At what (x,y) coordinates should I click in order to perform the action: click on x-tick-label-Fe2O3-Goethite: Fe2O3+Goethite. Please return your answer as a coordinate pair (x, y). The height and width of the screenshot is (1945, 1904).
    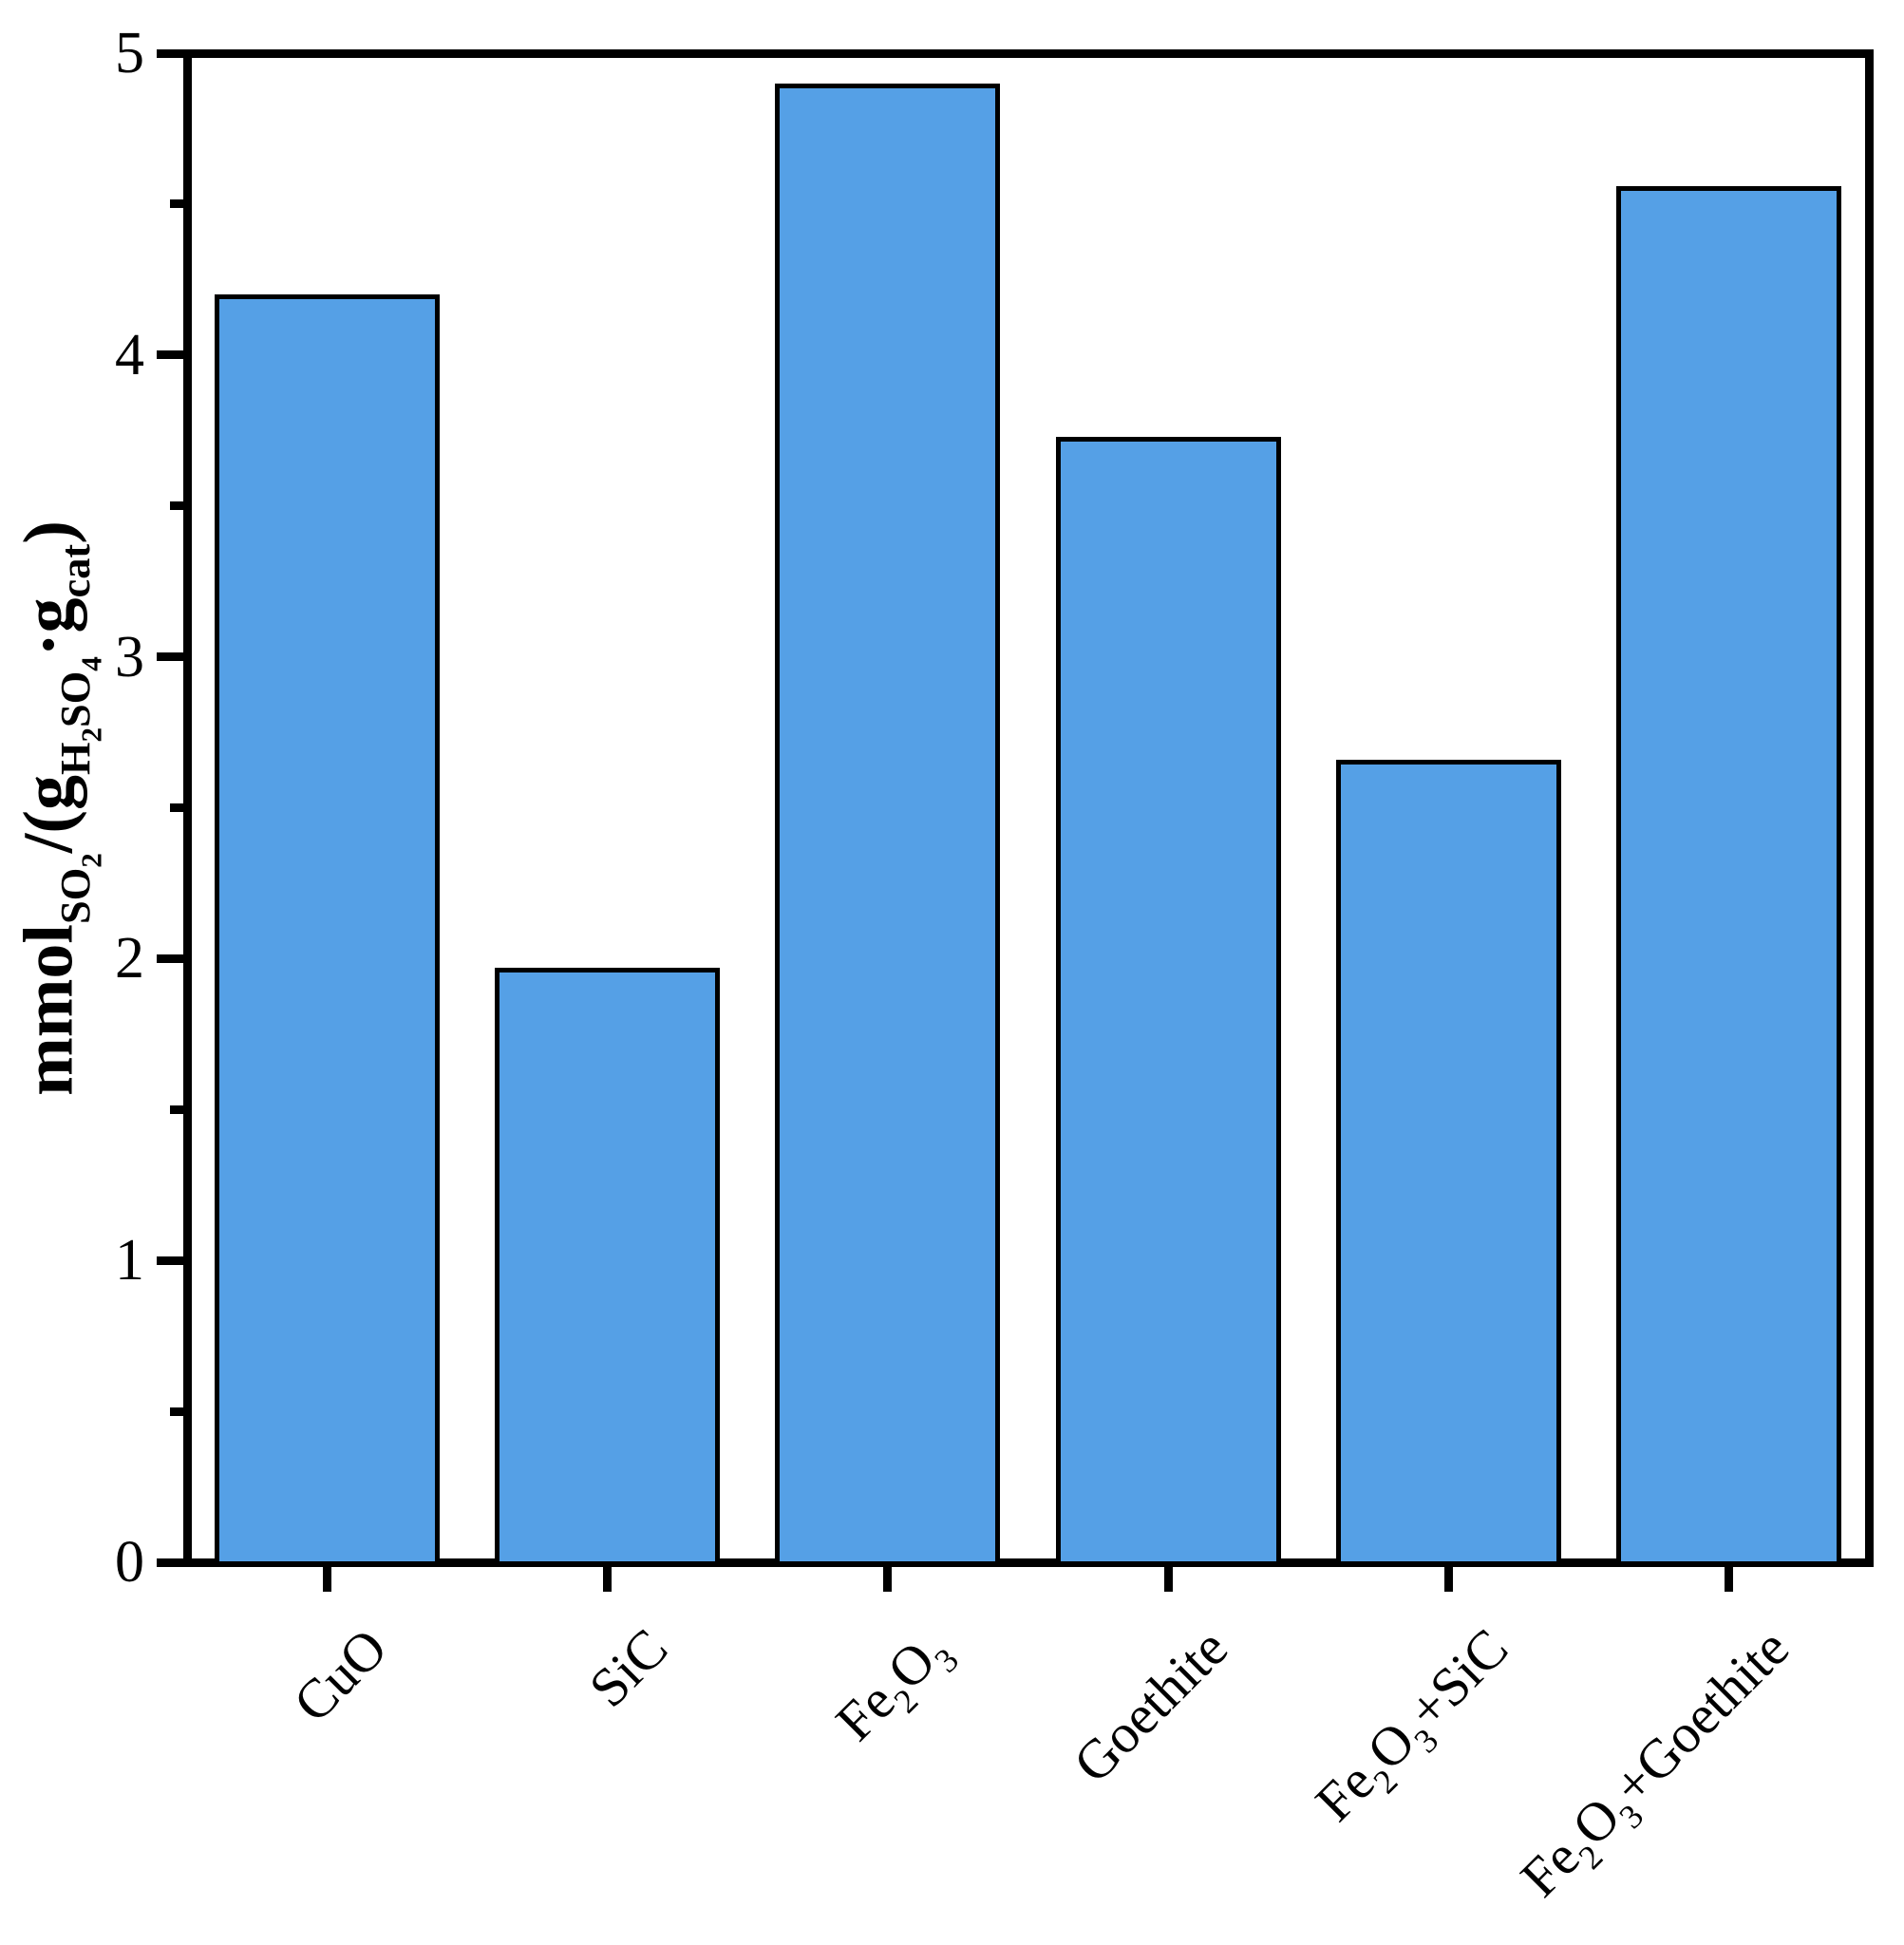
    Looking at the image, I should click on (1661, 1769).